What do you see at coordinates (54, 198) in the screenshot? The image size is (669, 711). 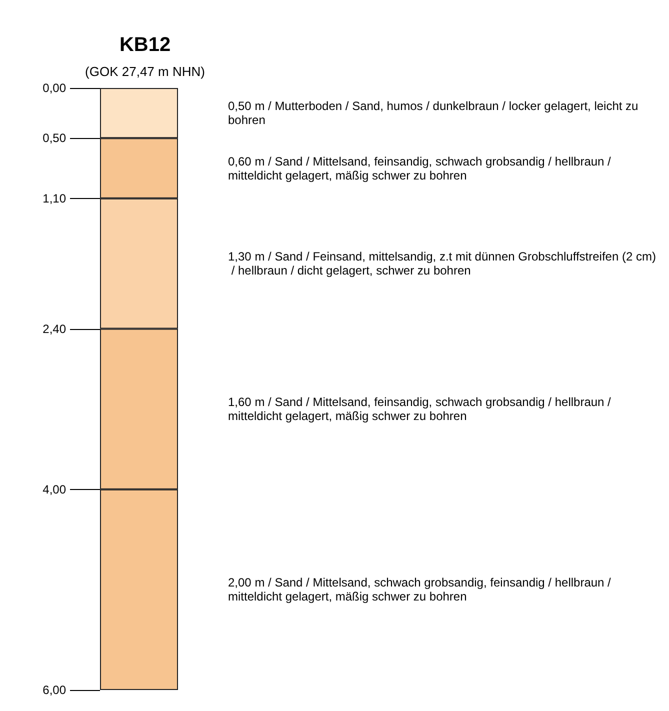 I see `y-tick-label: 1,10` at bounding box center [54, 198].